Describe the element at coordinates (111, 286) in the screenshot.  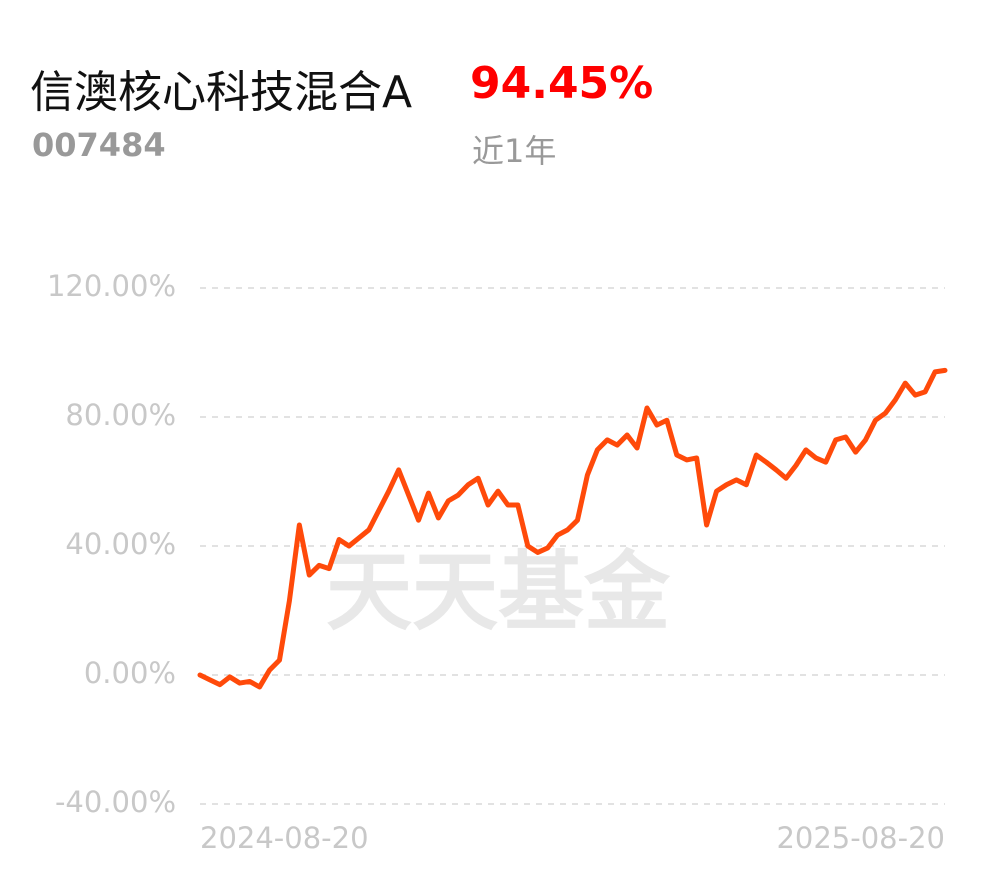
I see `y-tick-label: 120.00%` at that location.